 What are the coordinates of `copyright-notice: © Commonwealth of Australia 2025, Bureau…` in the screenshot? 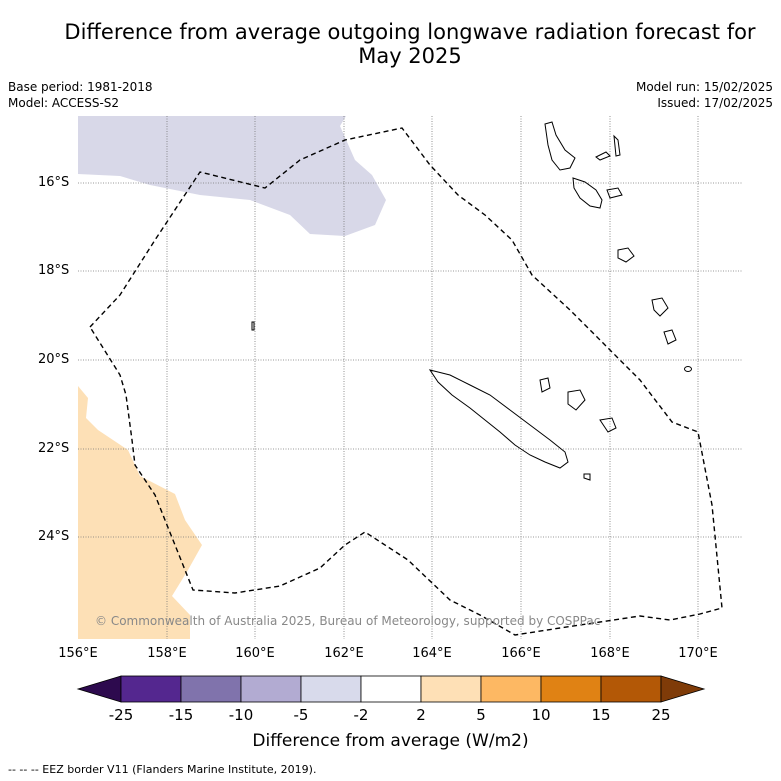 It's located at (348, 621).